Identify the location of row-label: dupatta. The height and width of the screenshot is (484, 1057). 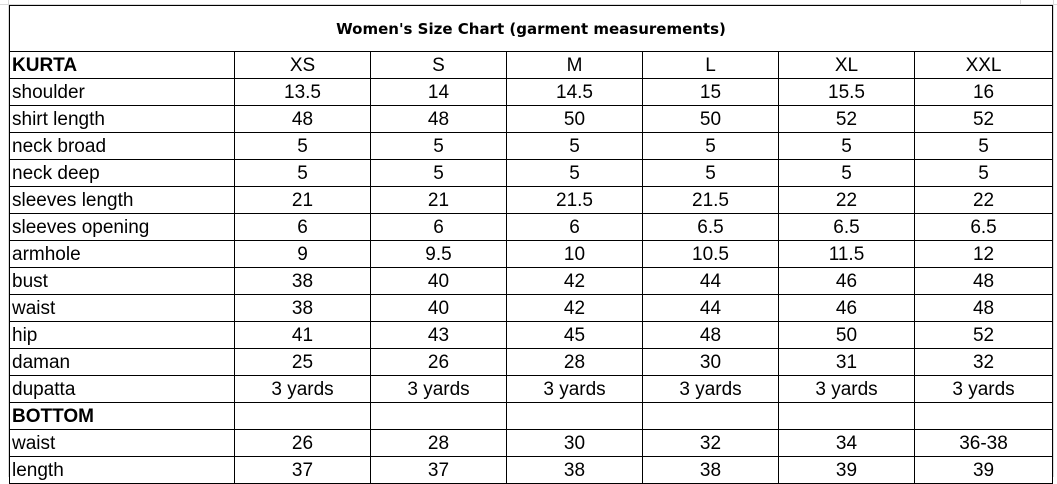
(122, 389).